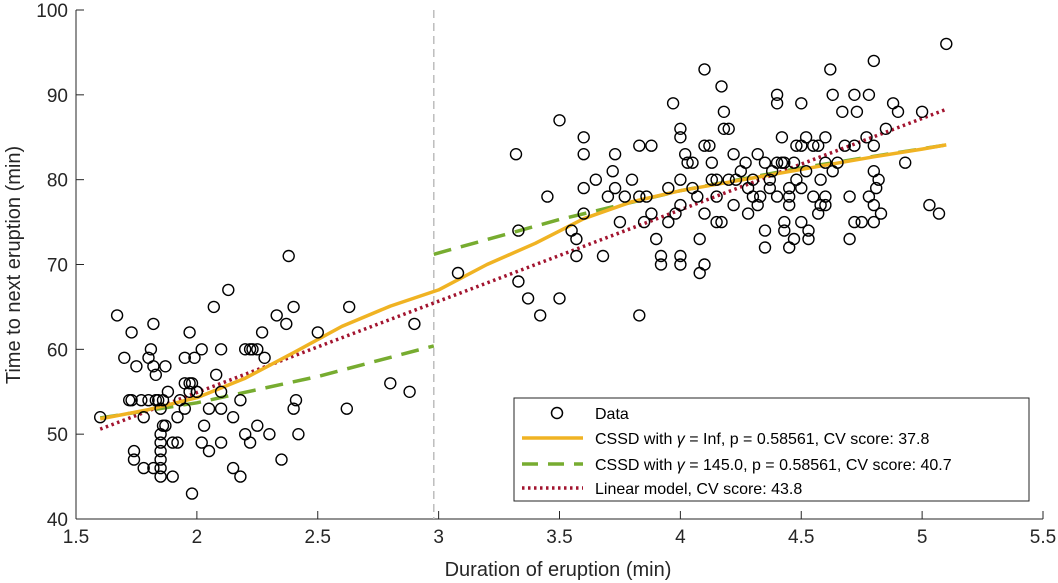  What do you see at coordinates (438, 537) in the screenshot?
I see `x-tick-label: 3` at bounding box center [438, 537].